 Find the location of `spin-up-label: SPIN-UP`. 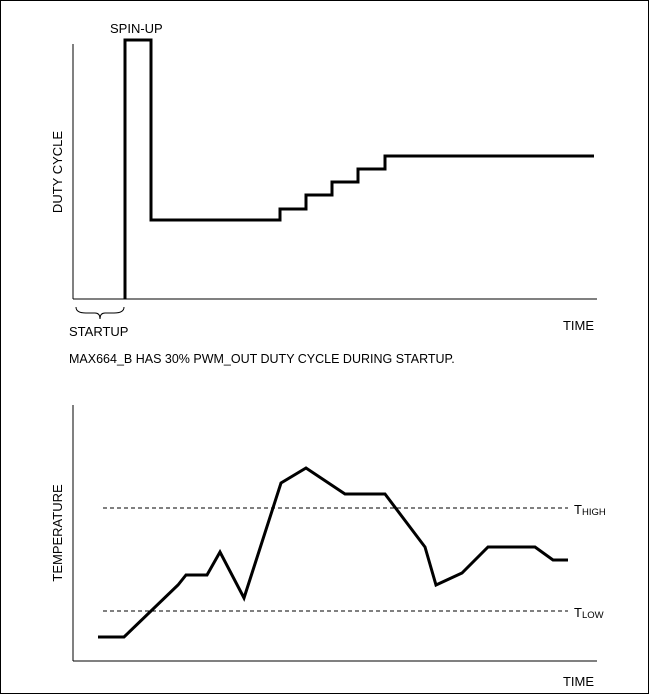

spin-up-label: SPIN-UP is located at coordinates (136, 28).